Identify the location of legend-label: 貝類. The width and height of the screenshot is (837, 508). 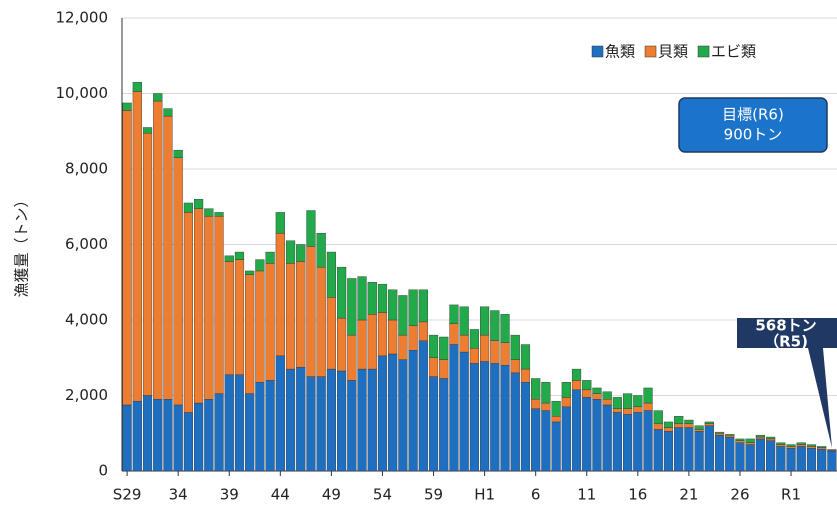
(673, 52).